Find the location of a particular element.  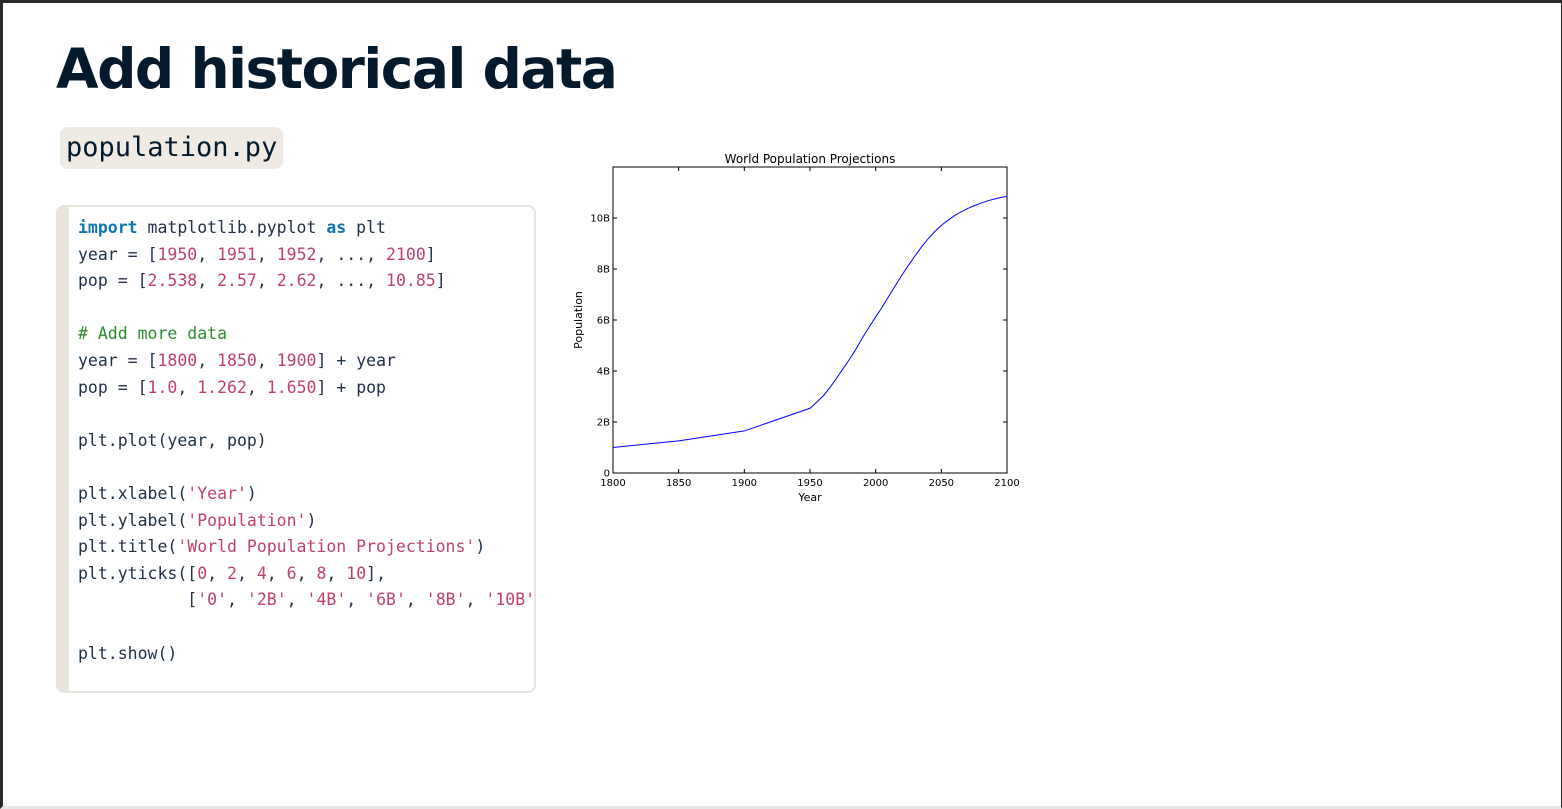

code-token: ] + pop is located at coordinates (351, 387).